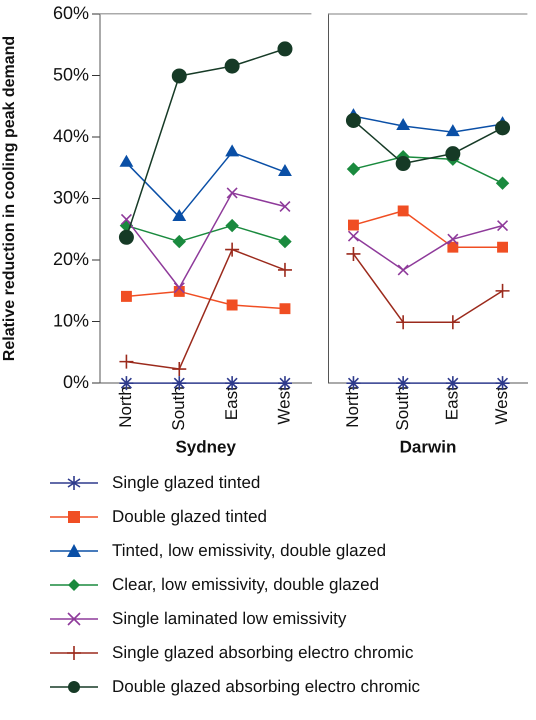 The height and width of the screenshot is (720, 536). Describe the element at coordinates (70, 136) in the screenshot. I see `y-tick-label: 40%` at that location.